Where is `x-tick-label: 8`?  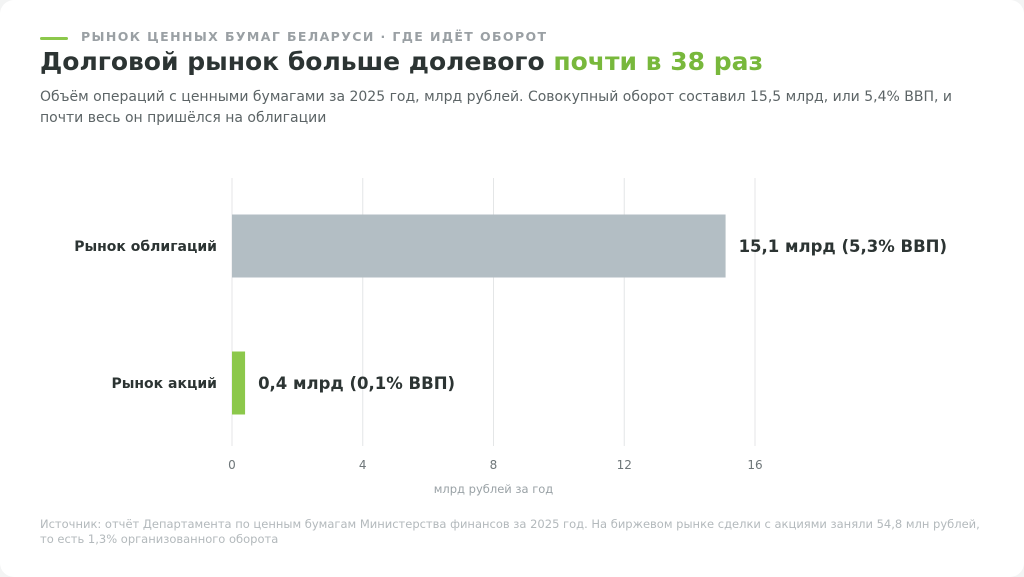
x-tick-label: 8 is located at coordinates (494, 465).